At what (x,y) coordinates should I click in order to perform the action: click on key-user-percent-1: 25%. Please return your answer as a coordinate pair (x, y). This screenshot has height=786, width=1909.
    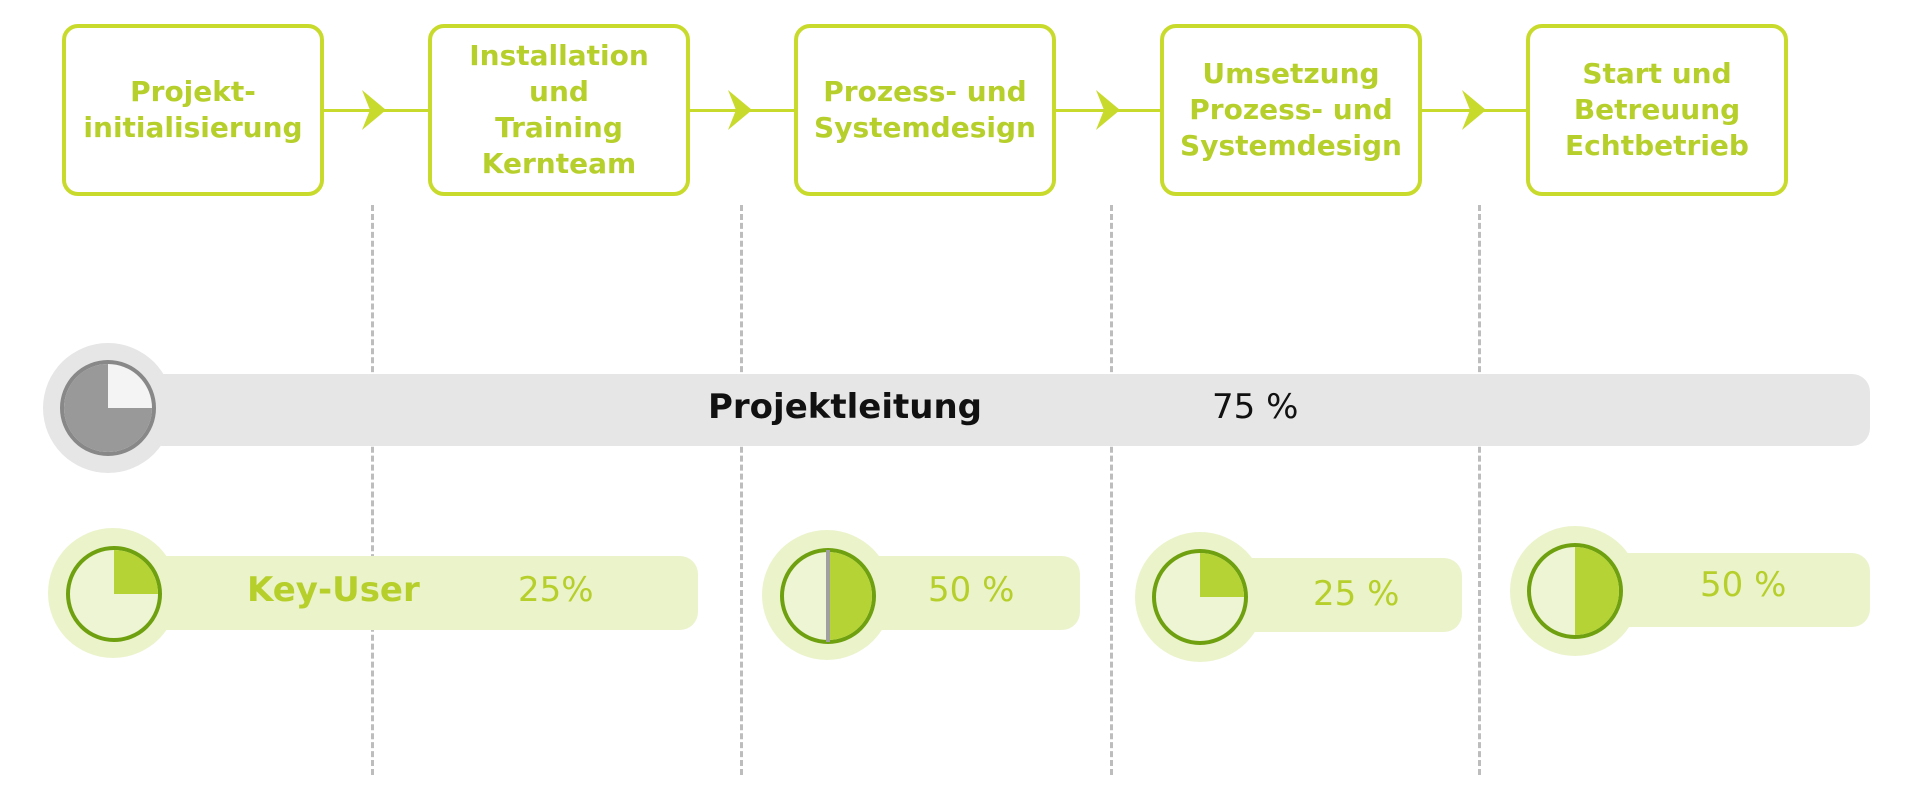
    Looking at the image, I should click on (556, 590).